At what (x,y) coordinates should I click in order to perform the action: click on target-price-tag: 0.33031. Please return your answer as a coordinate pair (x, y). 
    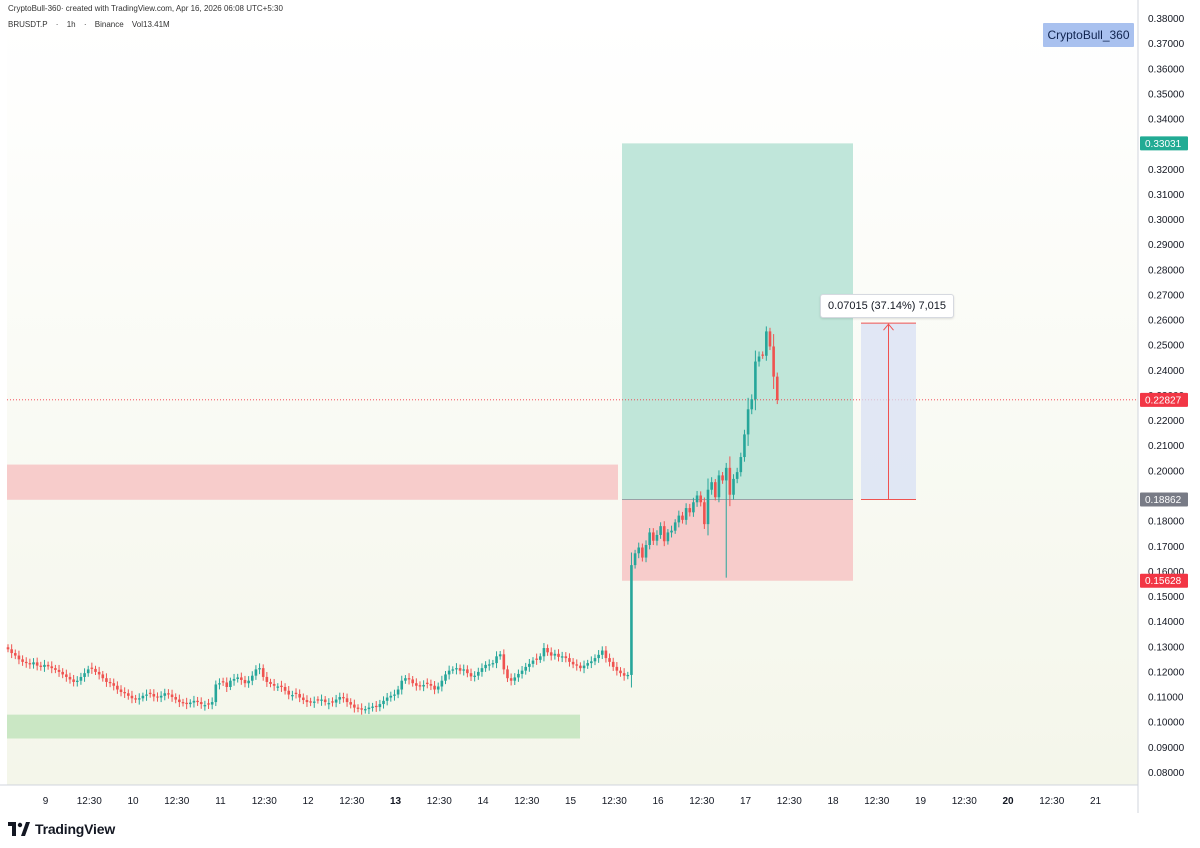
    Looking at the image, I should click on (1164, 143).